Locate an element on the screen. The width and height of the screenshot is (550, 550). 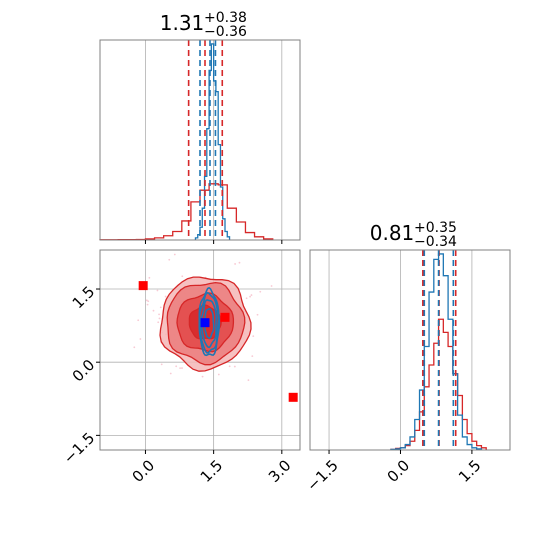
x-tick-label: 3.0 is located at coordinates (280, 471).